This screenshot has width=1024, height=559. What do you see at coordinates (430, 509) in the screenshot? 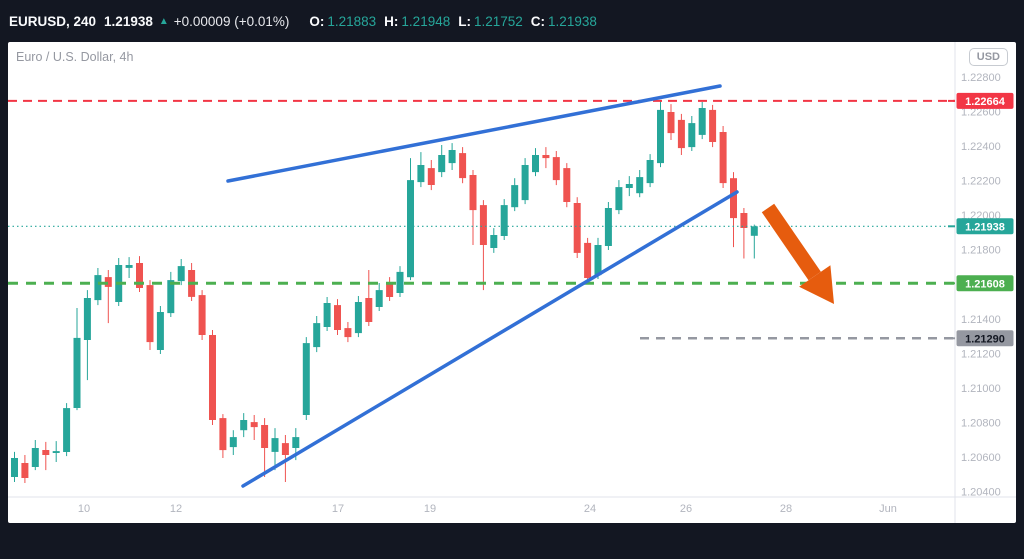
I see `svg-text: 19` at bounding box center [430, 509].